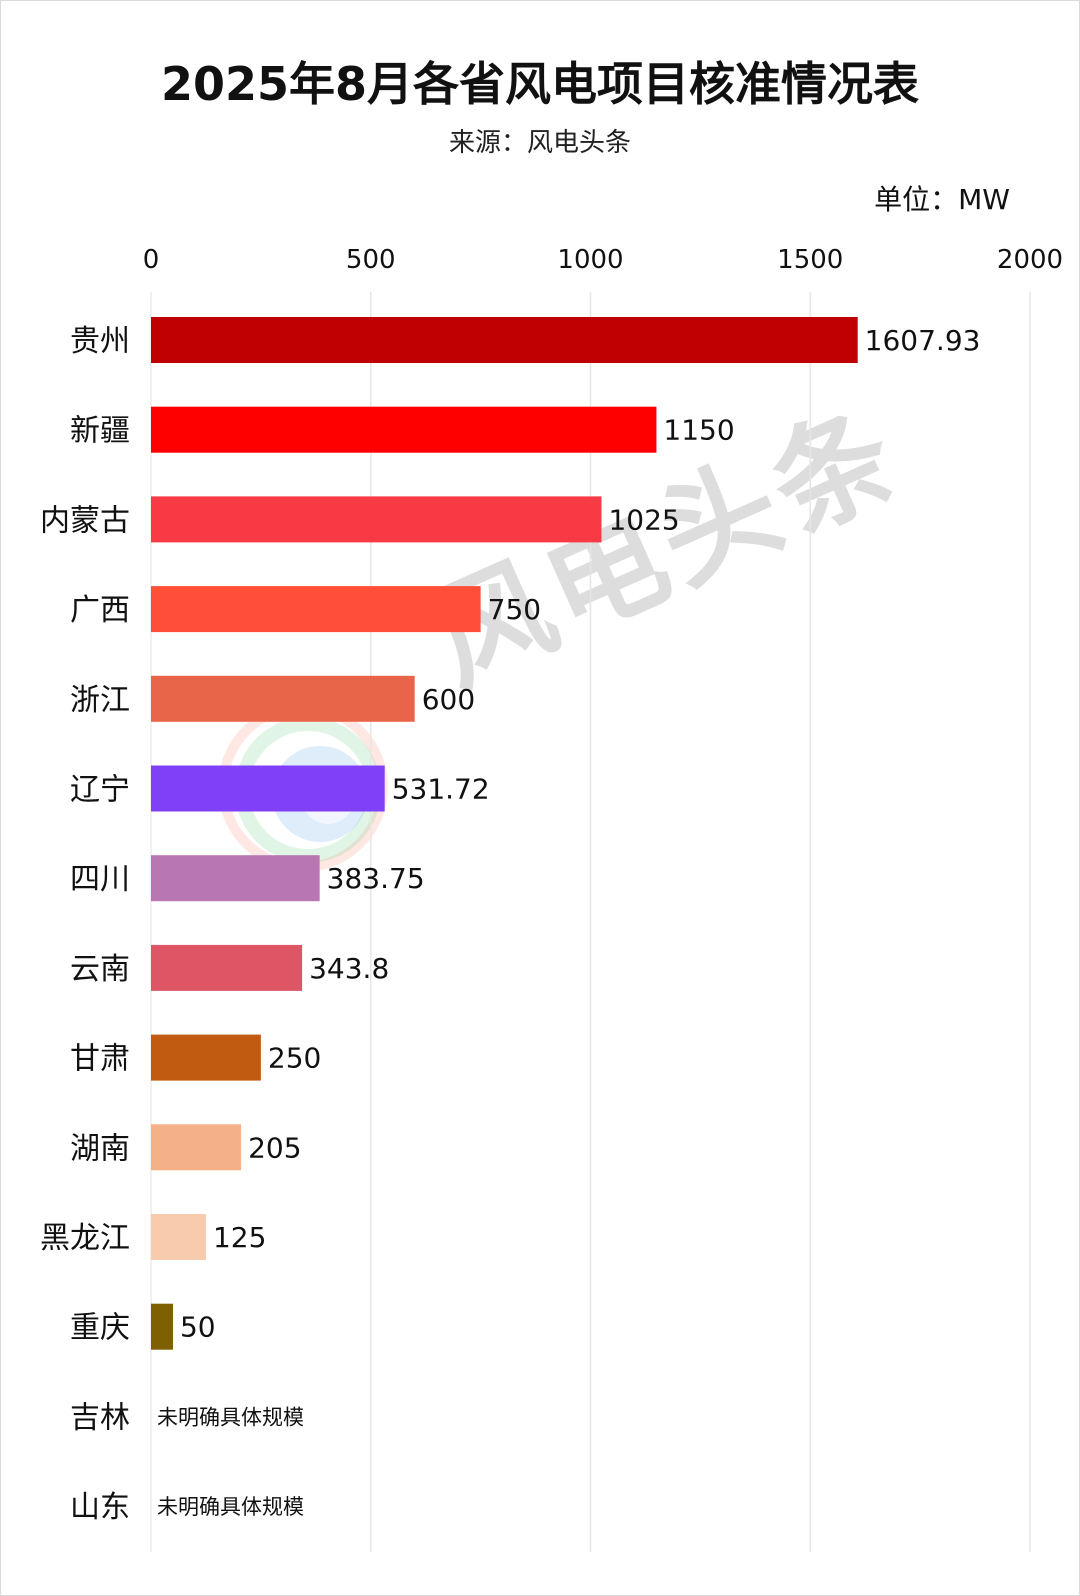 This screenshot has width=1080, height=1596. I want to click on category-label: 新疆, so click(100, 431).